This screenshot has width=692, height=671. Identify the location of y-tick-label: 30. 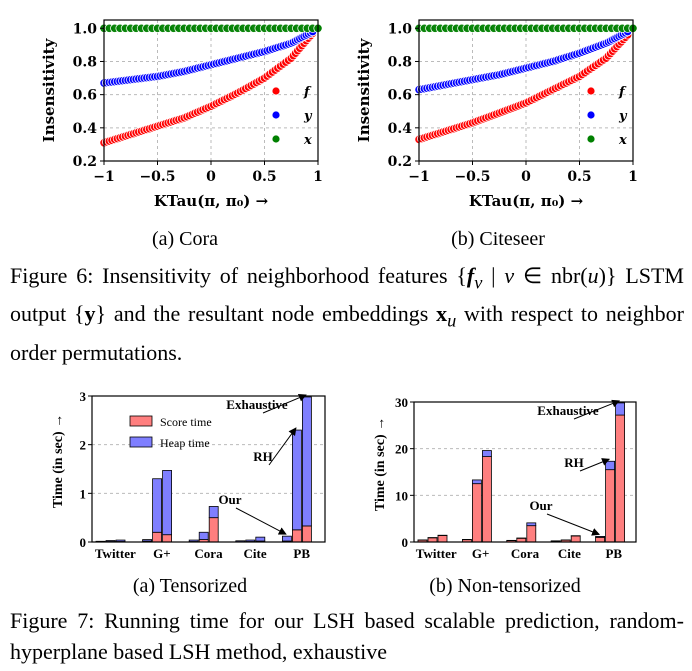
(401, 402).